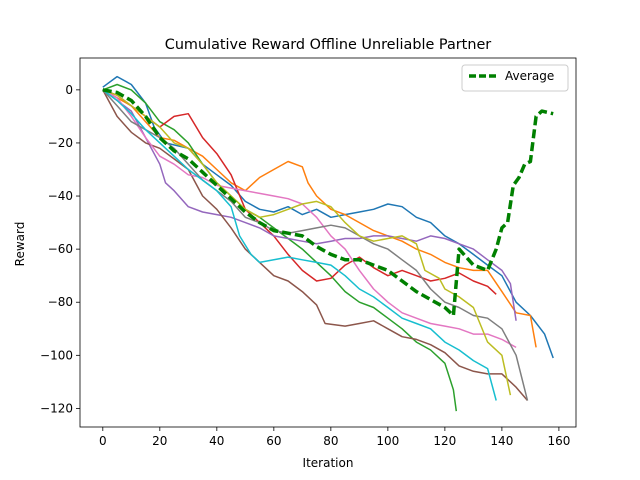 The image size is (640, 480). What do you see at coordinates (60, 196) in the screenshot?
I see `y-tick-label: −40` at bounding box center [60, 196].